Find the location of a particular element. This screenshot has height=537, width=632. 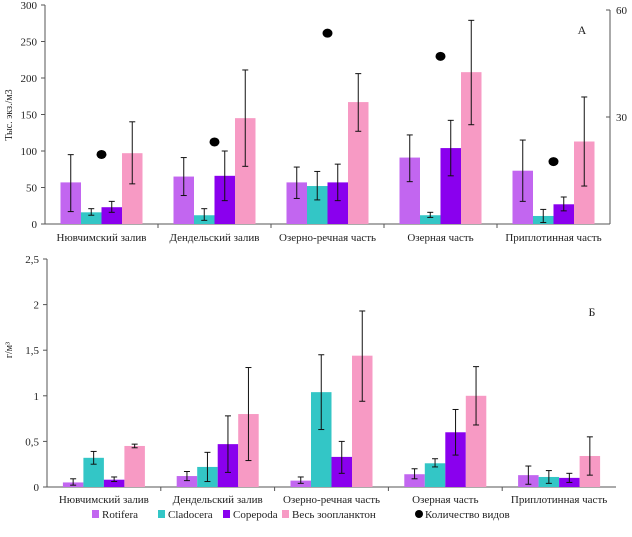

legend-item: Количество видов is located at coordinates (462, 515).